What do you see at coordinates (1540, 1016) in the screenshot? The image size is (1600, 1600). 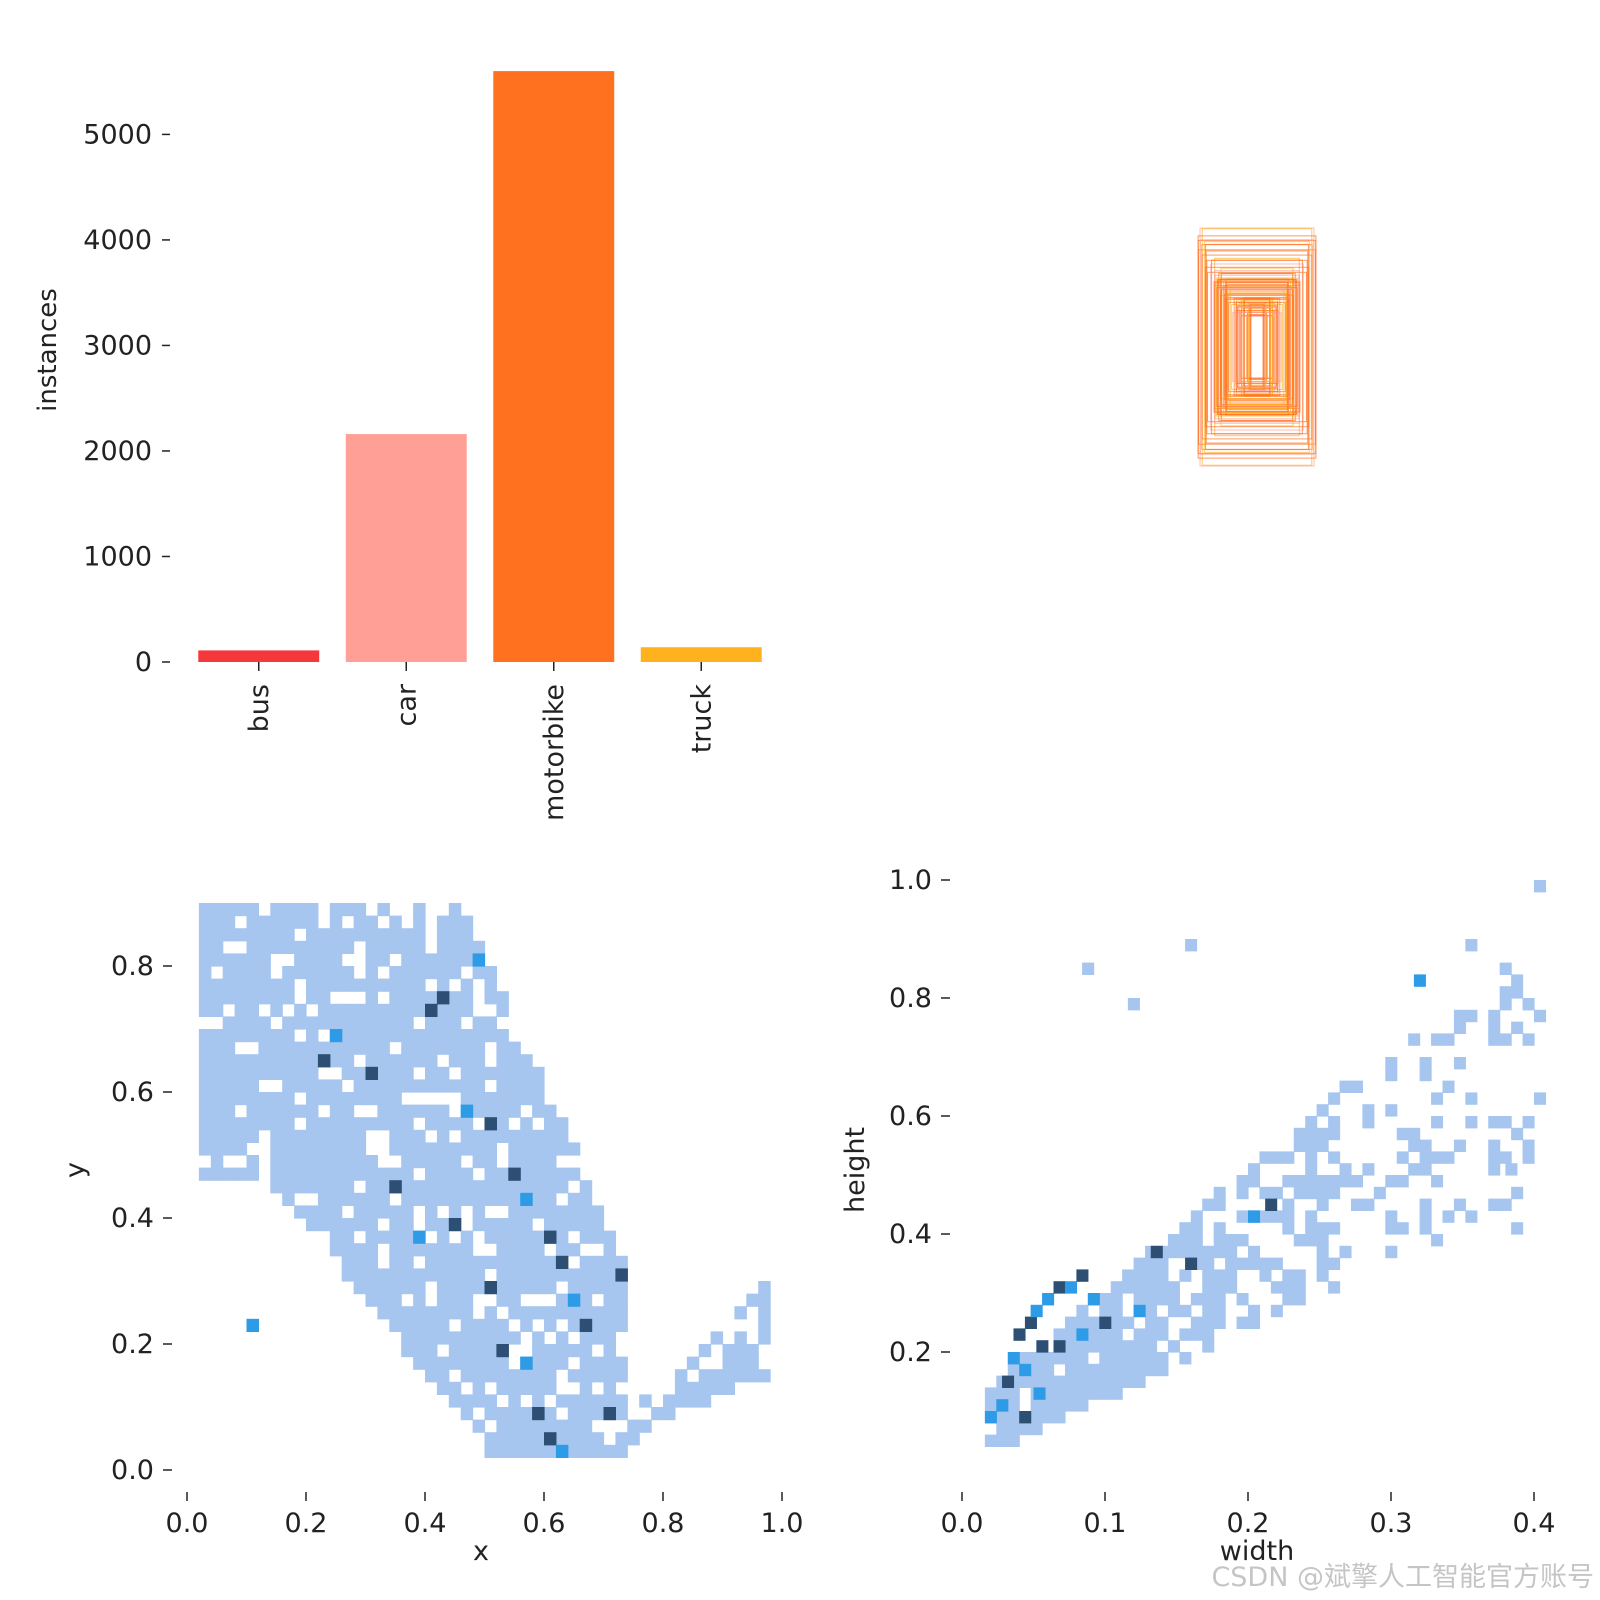 I see `wh-outlier-cell` at bounding box center [1540, 1016].